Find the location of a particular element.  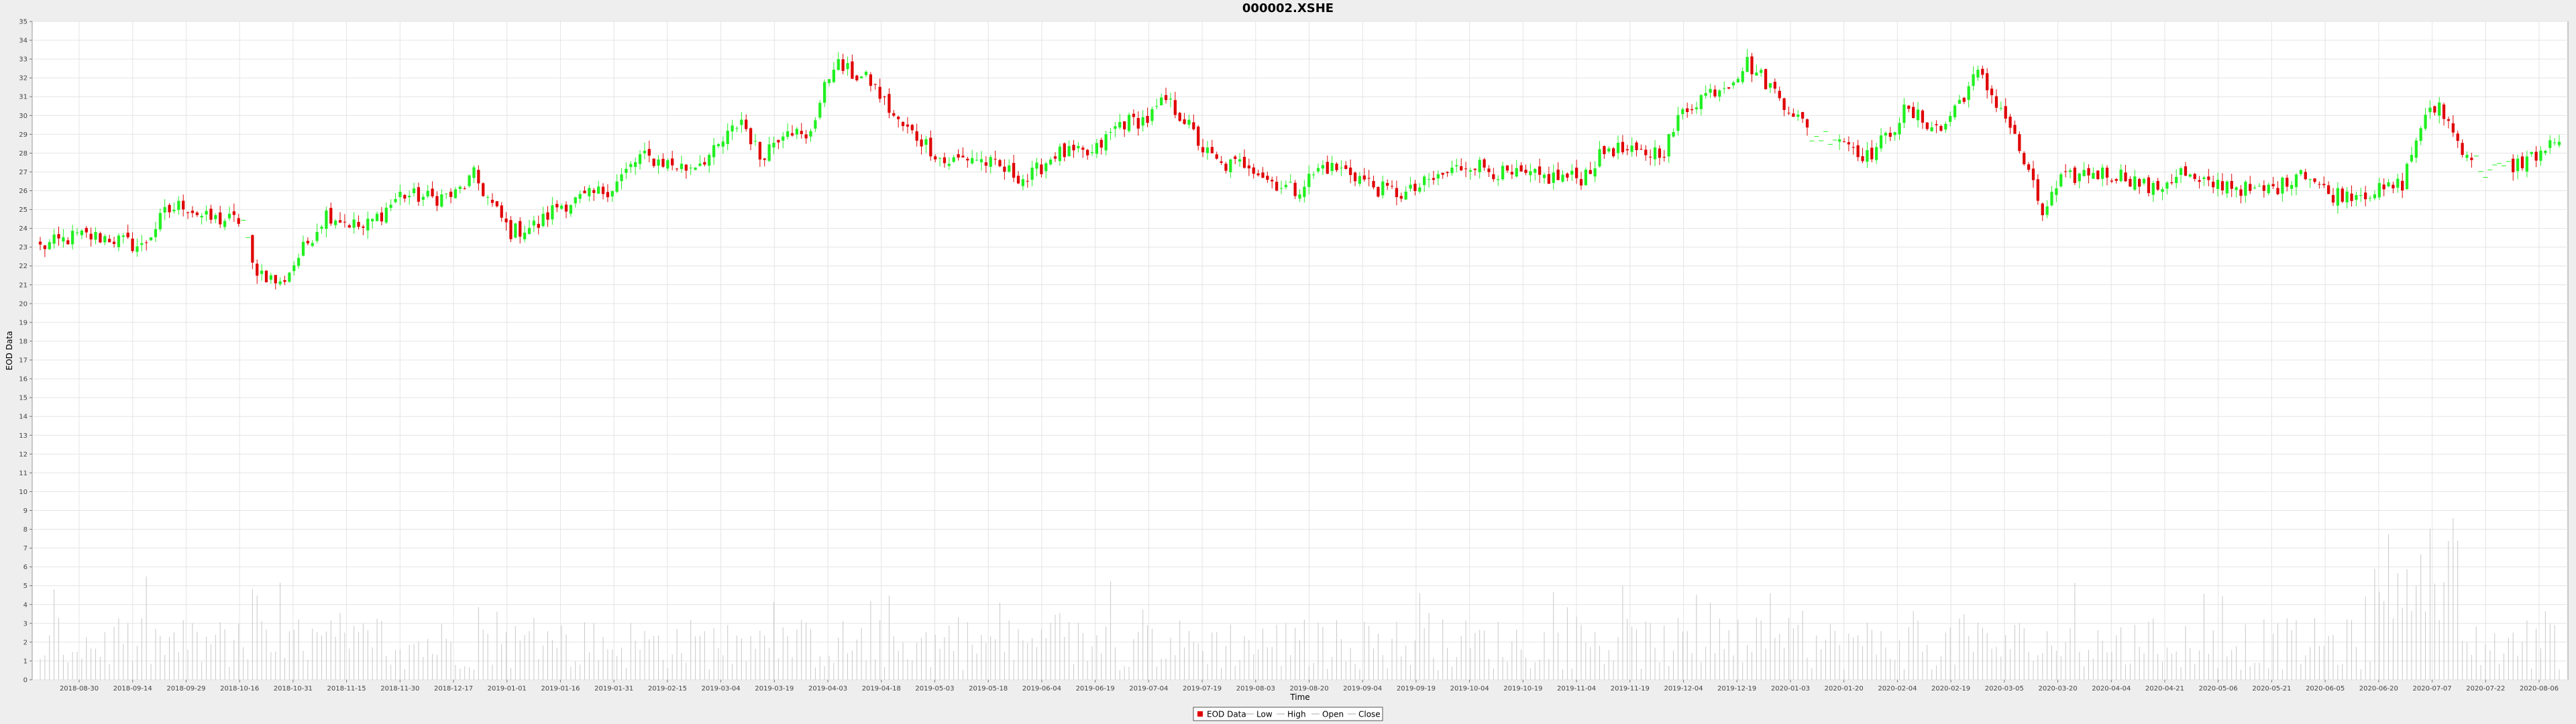

y-tick-label: 5 is located at coordinates (25, 586).